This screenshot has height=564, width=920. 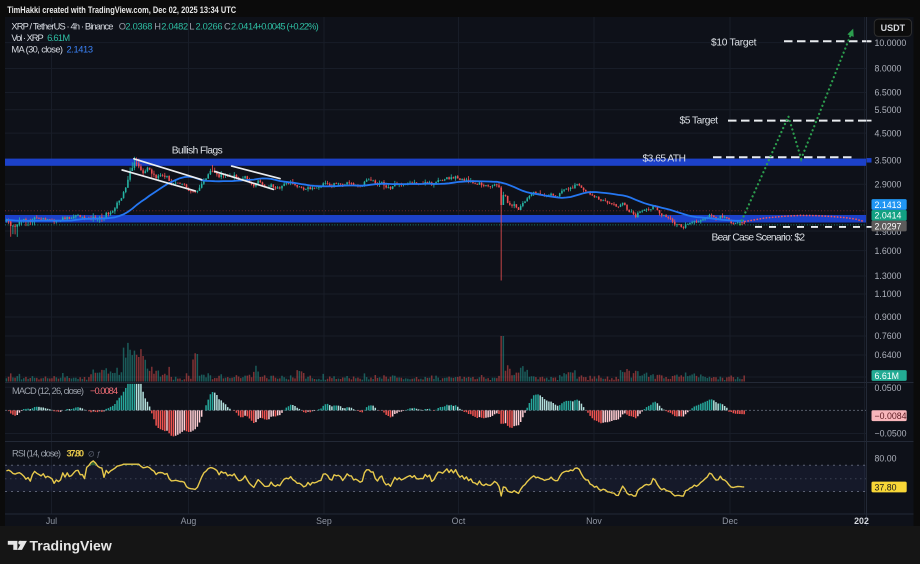 I want to click on svg-text: 0.7600, so click(x=888, y=336).